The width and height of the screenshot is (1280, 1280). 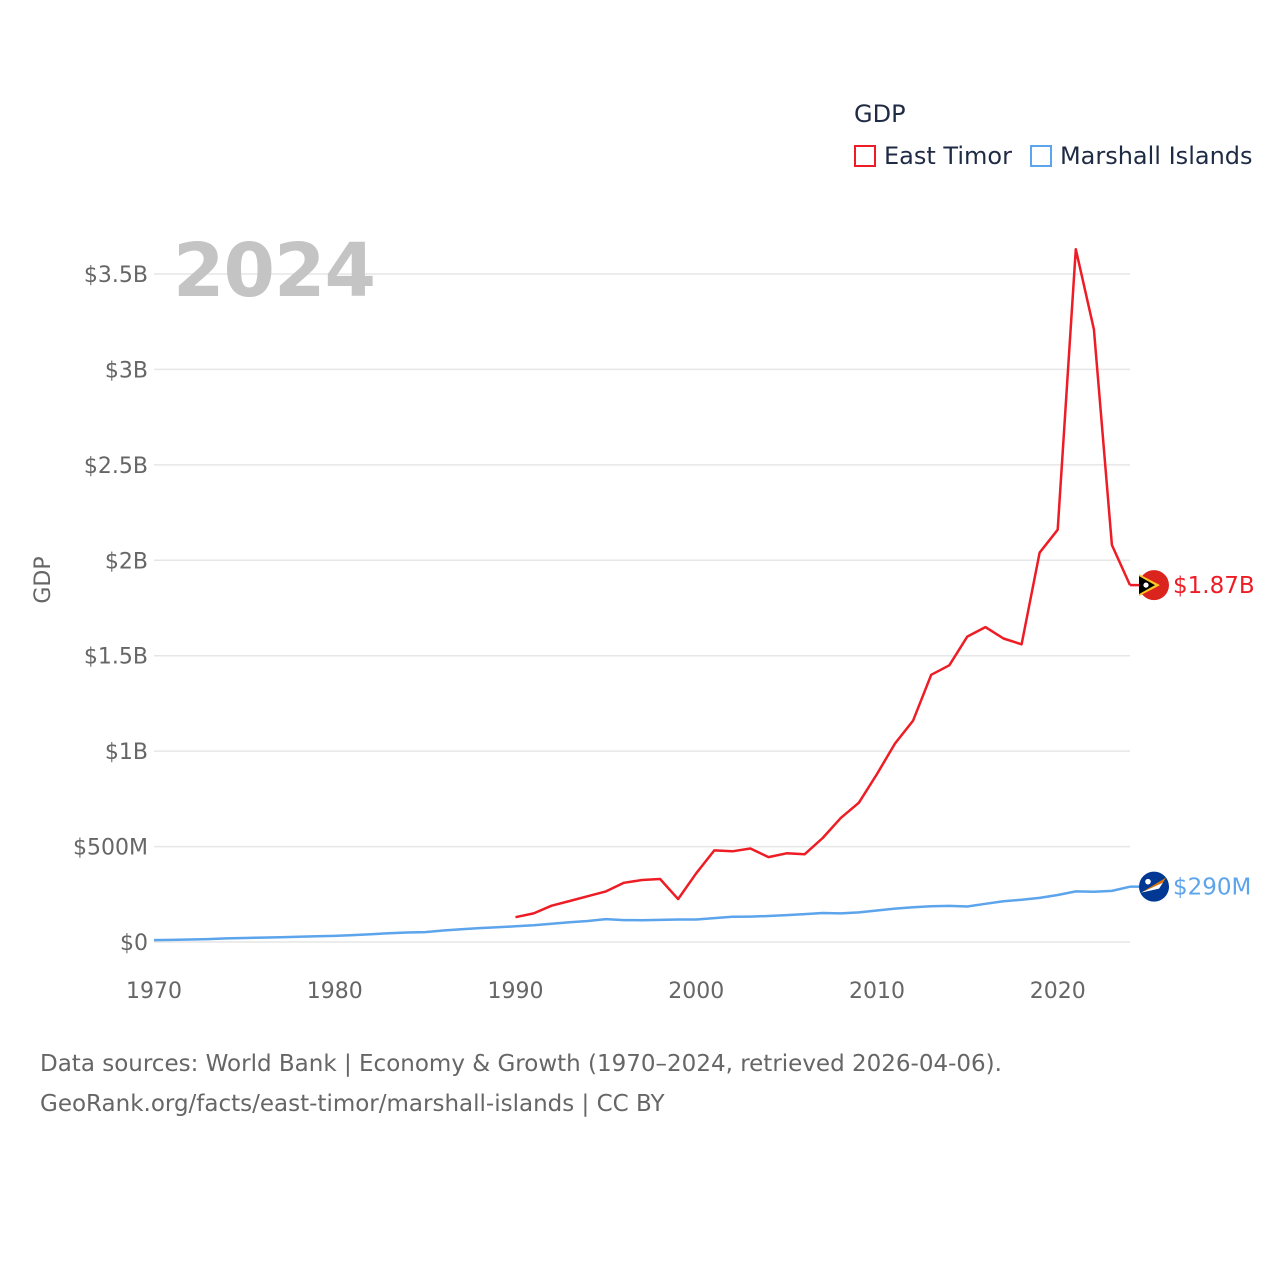 What do you see at coordinates (274, 271) in the screenshot?
I see `year-label: 2024` at bounding box center [274, 271].